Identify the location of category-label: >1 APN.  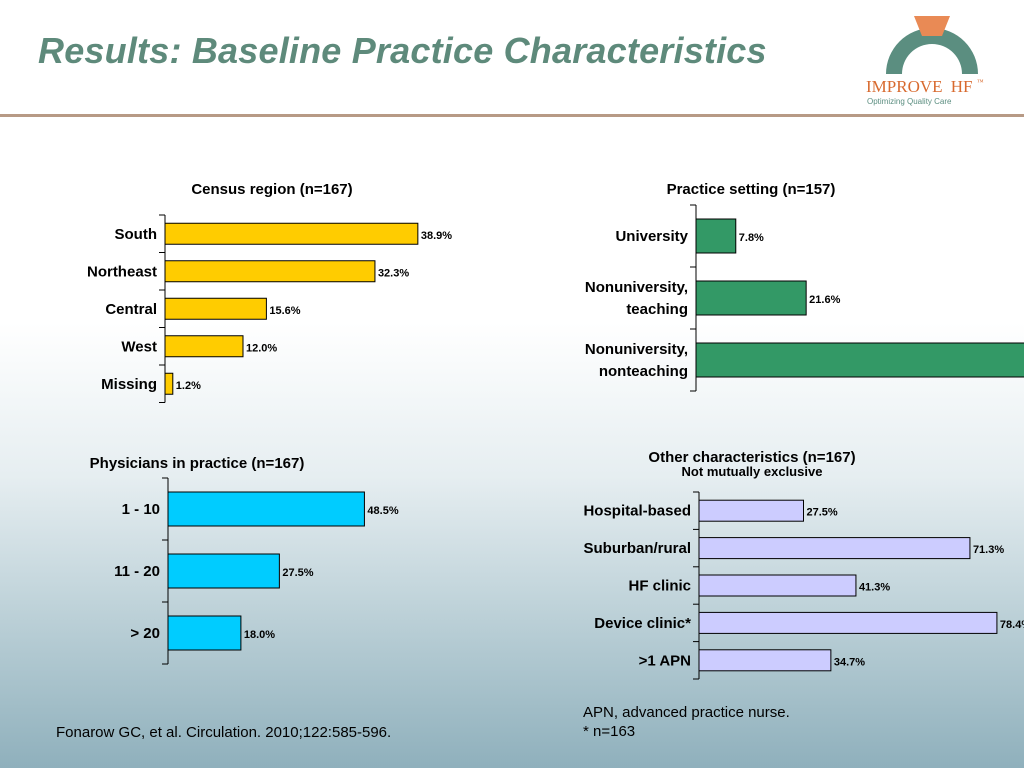
(665, 660).